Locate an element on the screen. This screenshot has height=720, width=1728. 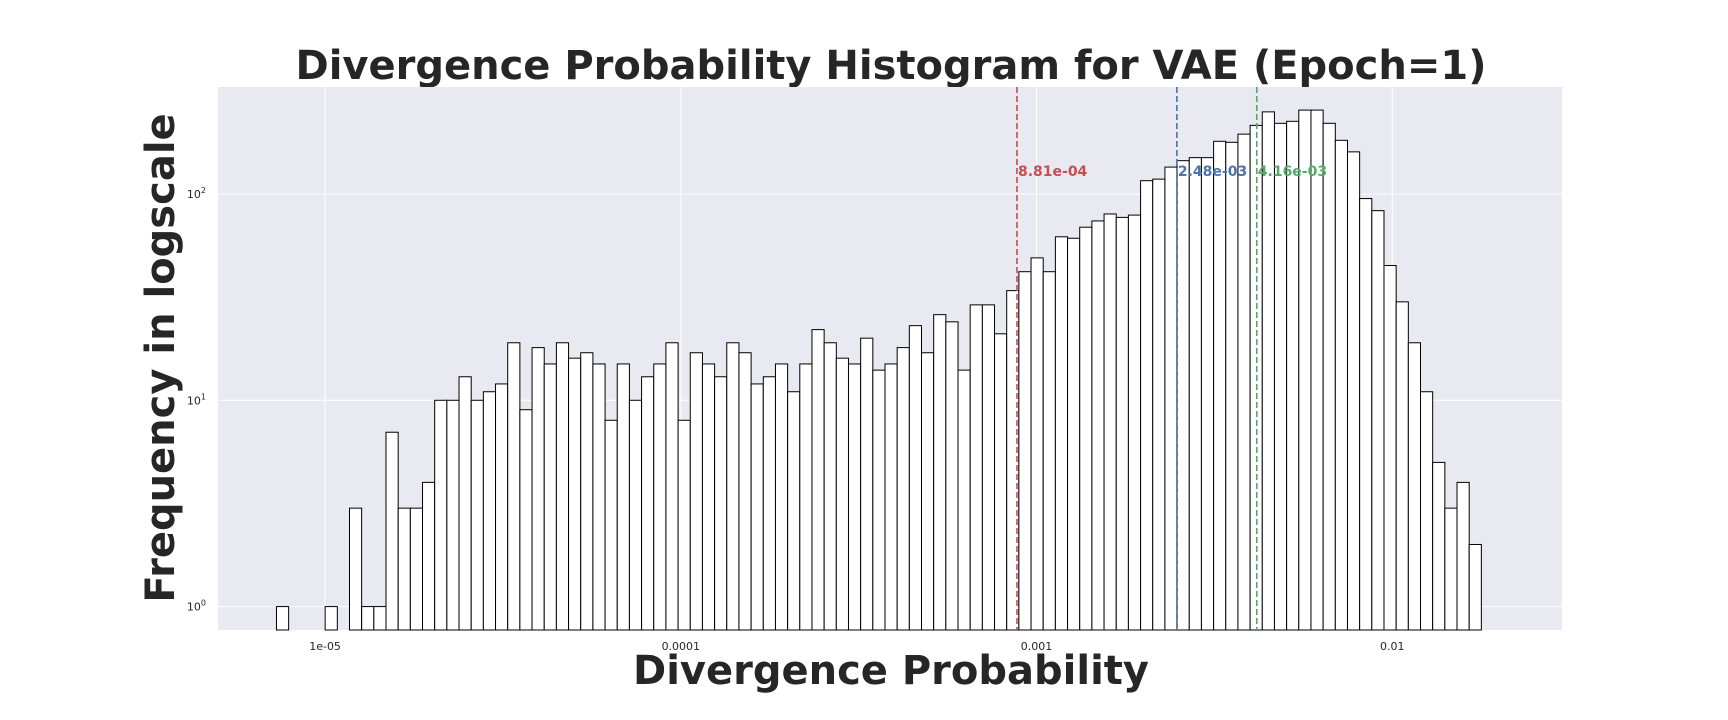
x-tick-label: 0.001 is located at coordinates (1037, 646).